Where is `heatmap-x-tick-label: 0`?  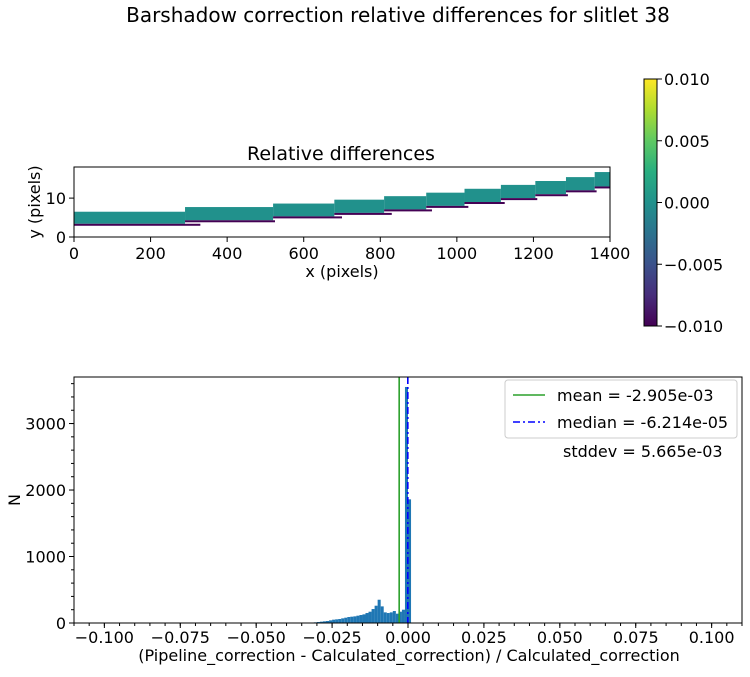
heatmap-x-tick-label: 0 is located at coordinates (74, 253).